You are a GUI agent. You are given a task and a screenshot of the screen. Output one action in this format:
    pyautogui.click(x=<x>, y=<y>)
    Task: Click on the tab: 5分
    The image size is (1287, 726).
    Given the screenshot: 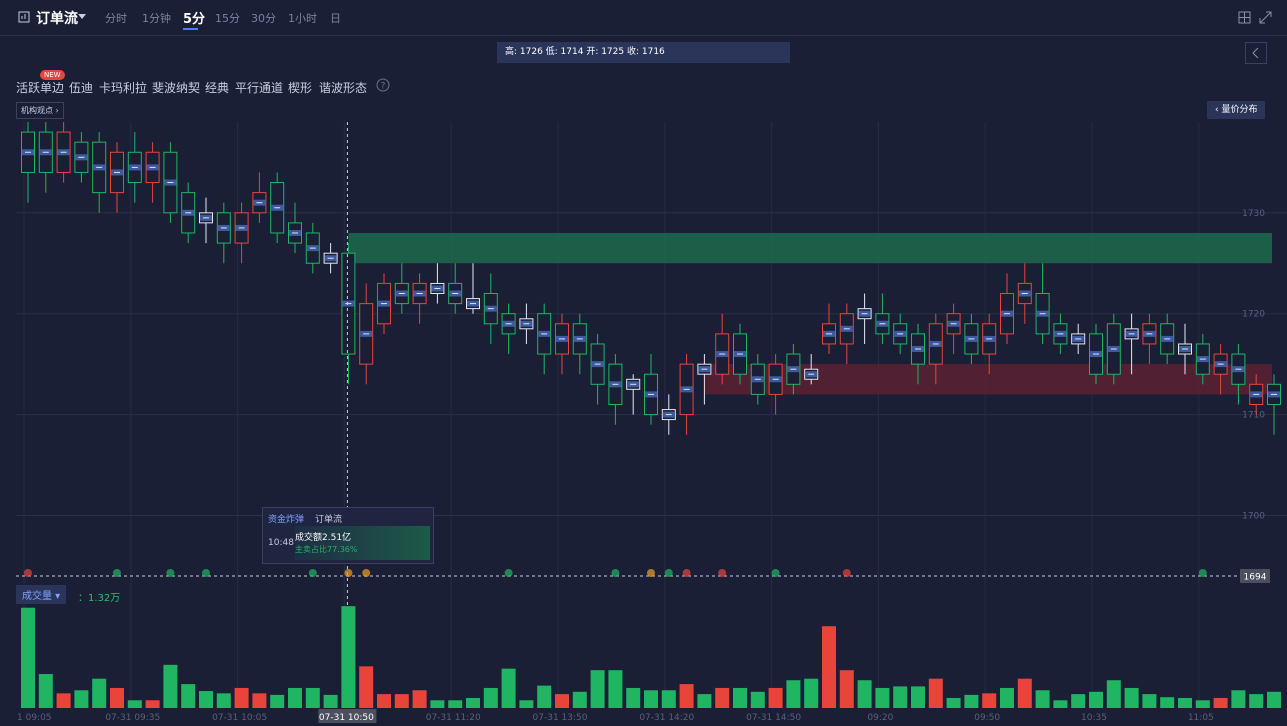 What is the action you would take?
    pyautogui.click(x=194, y=19)
    